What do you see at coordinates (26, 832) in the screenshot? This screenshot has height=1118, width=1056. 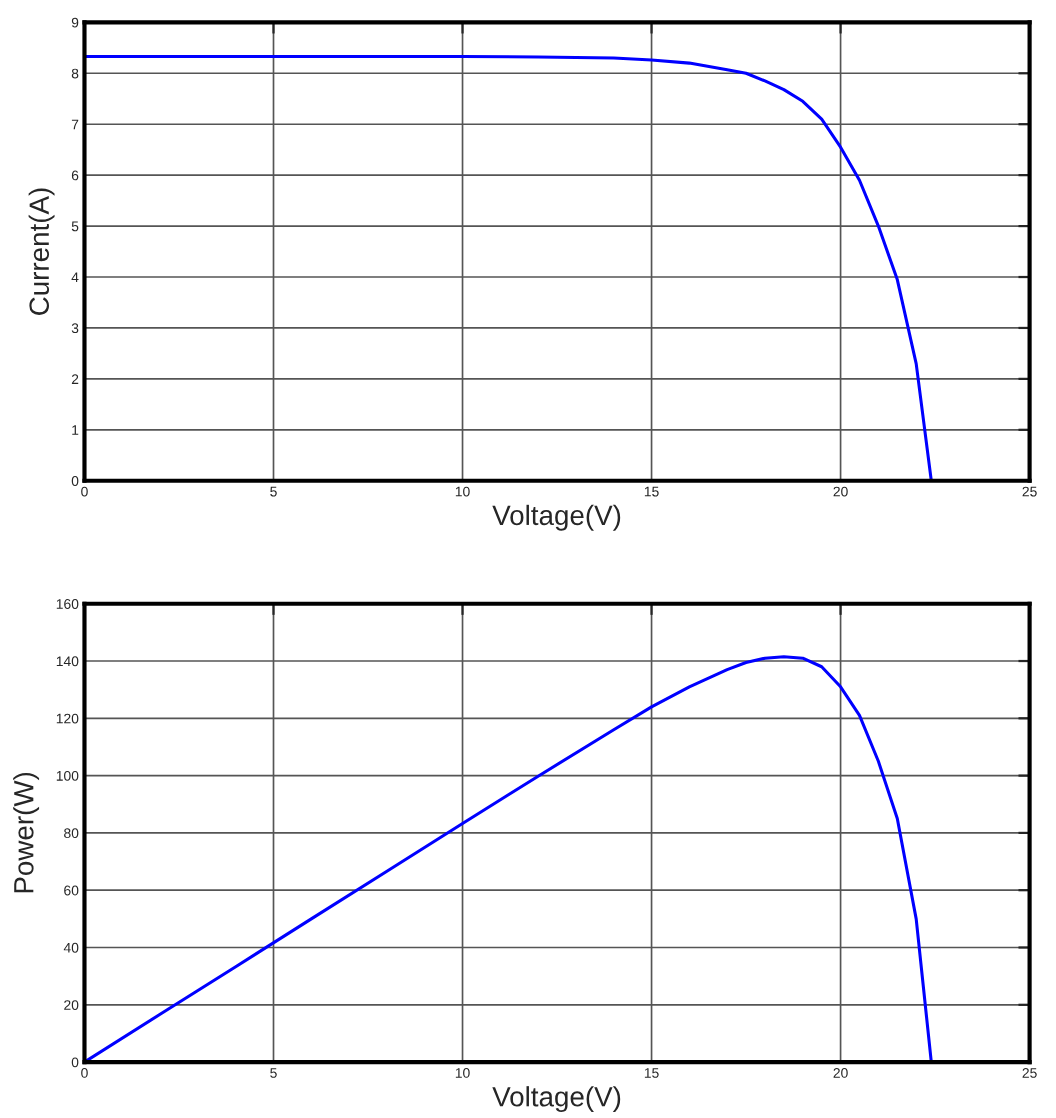 I see `y-axis-title: Power(W)` at bounding box center [26, 832].